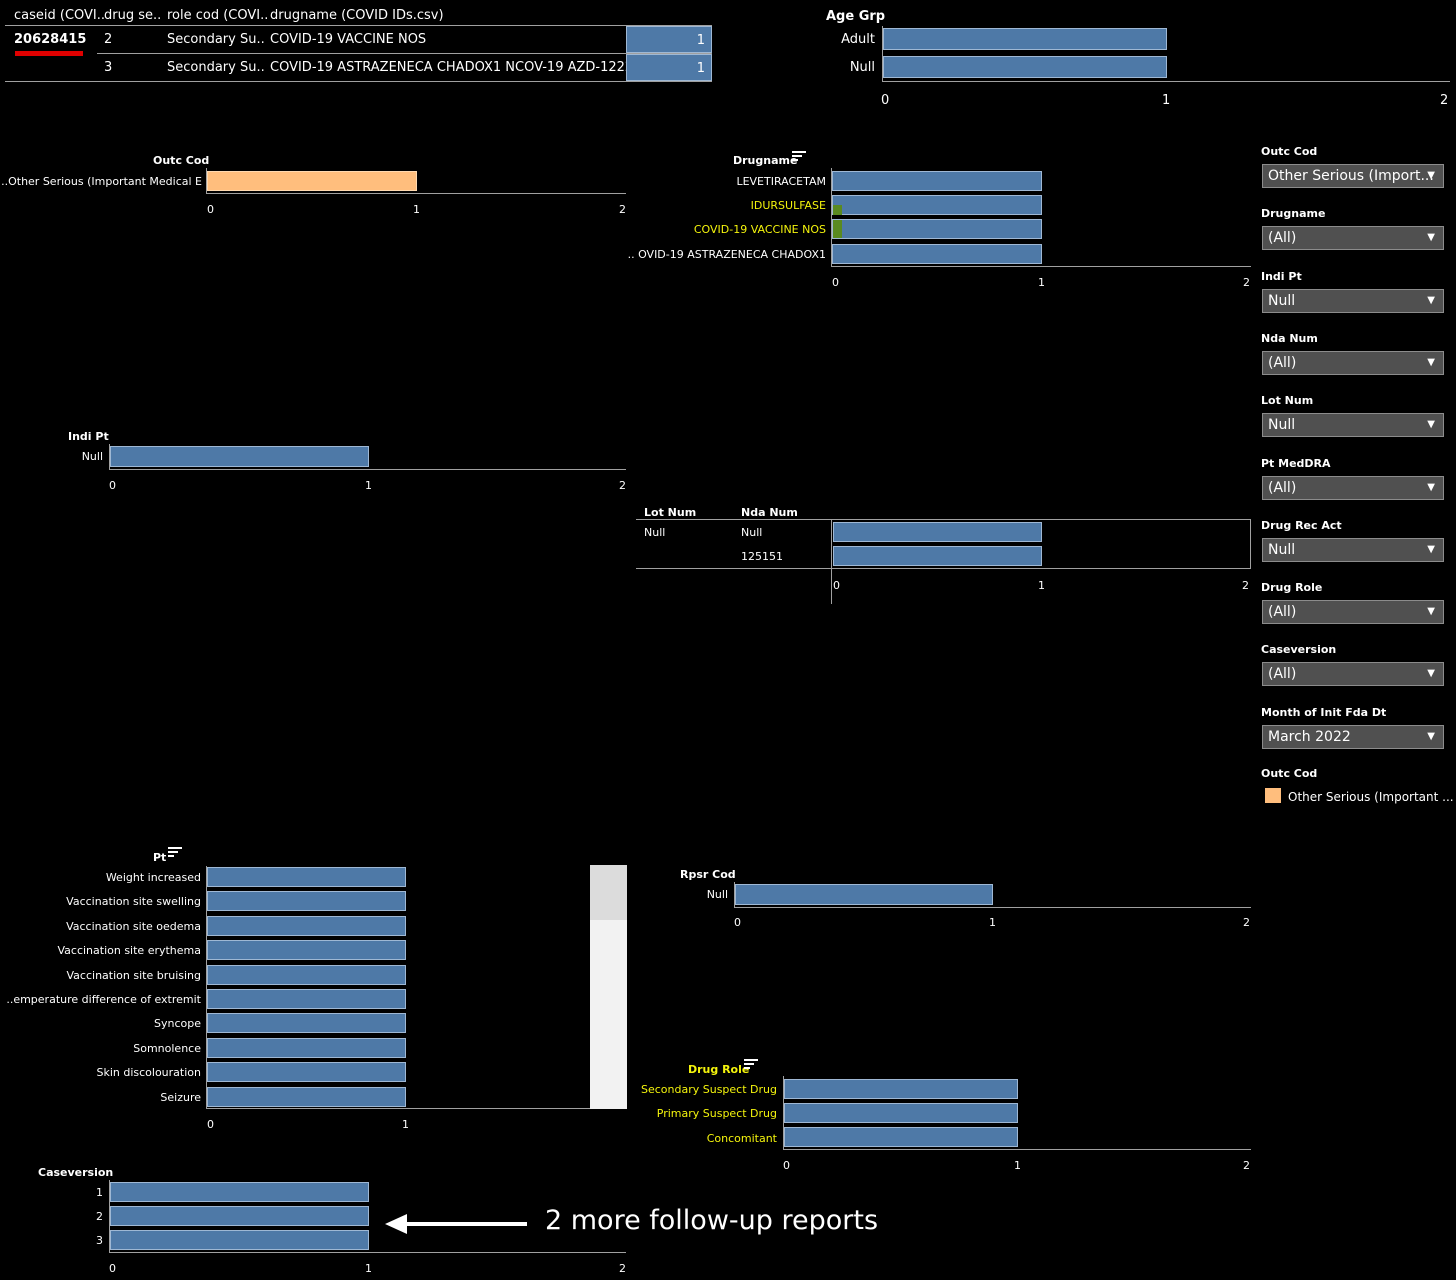 The height and width of the screenshot is (1280, 1456). I want to click on col-header-caseid: caseid (COVI.., so click(60, 15).